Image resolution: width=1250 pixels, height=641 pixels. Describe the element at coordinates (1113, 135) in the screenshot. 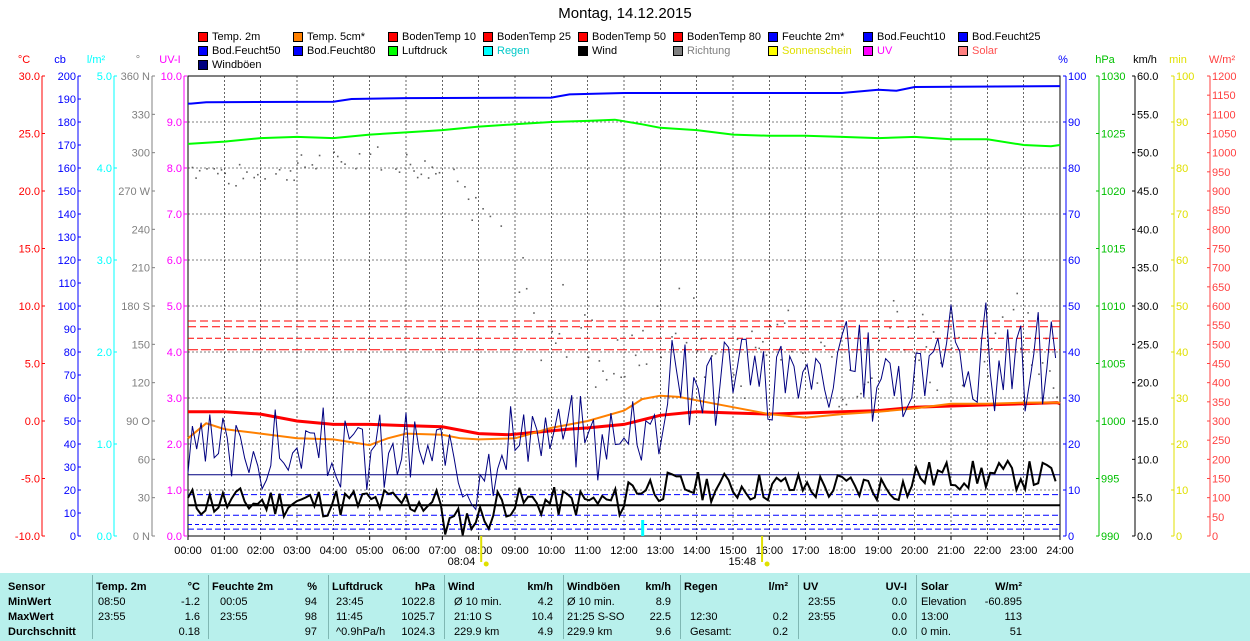

I see `right-axis-label: 1025` at that location.